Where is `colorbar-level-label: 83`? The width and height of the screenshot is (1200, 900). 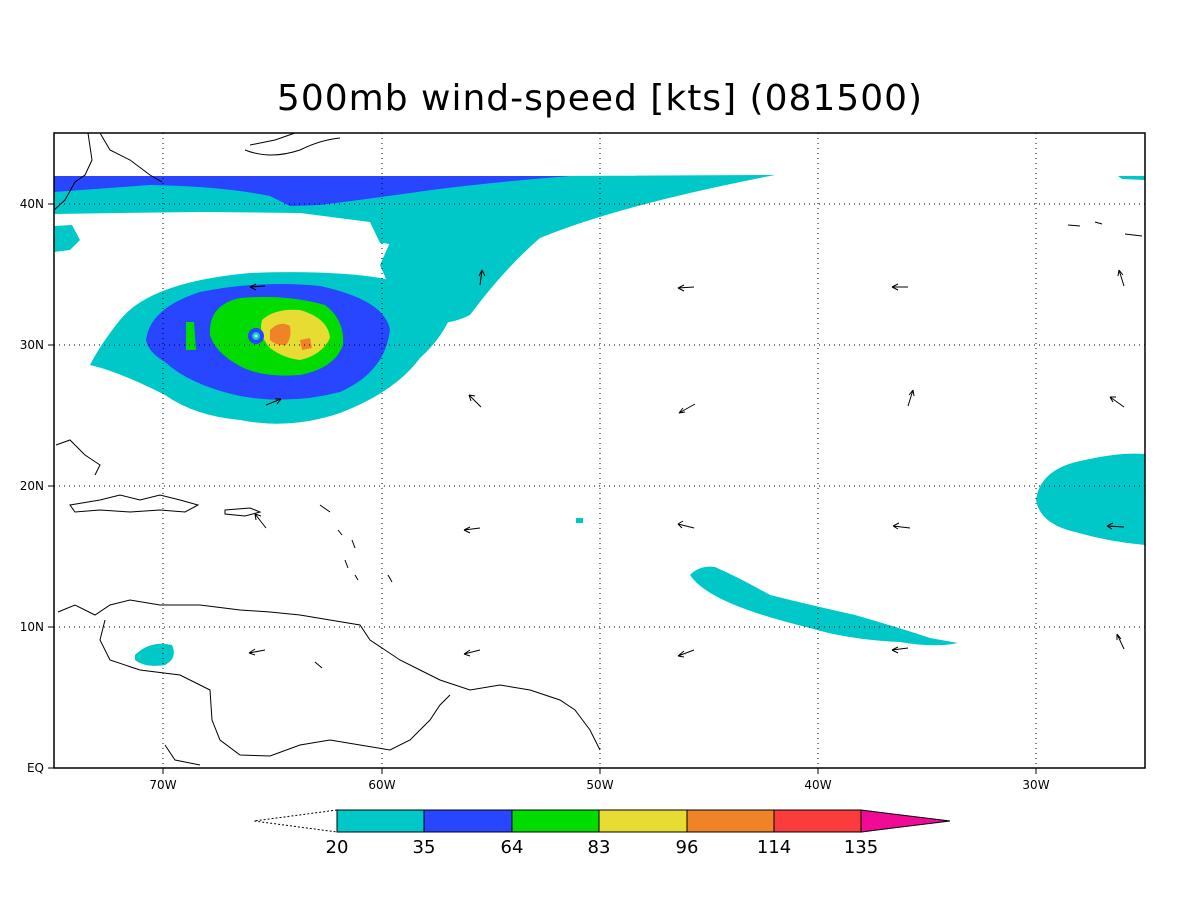
colorbar-level-label: 83 is located at coordinates (599, 847).